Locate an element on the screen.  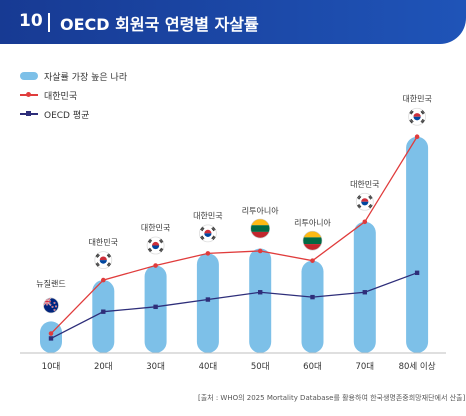
legend-label: OECD 평균 is located at coordinates (67, 115).